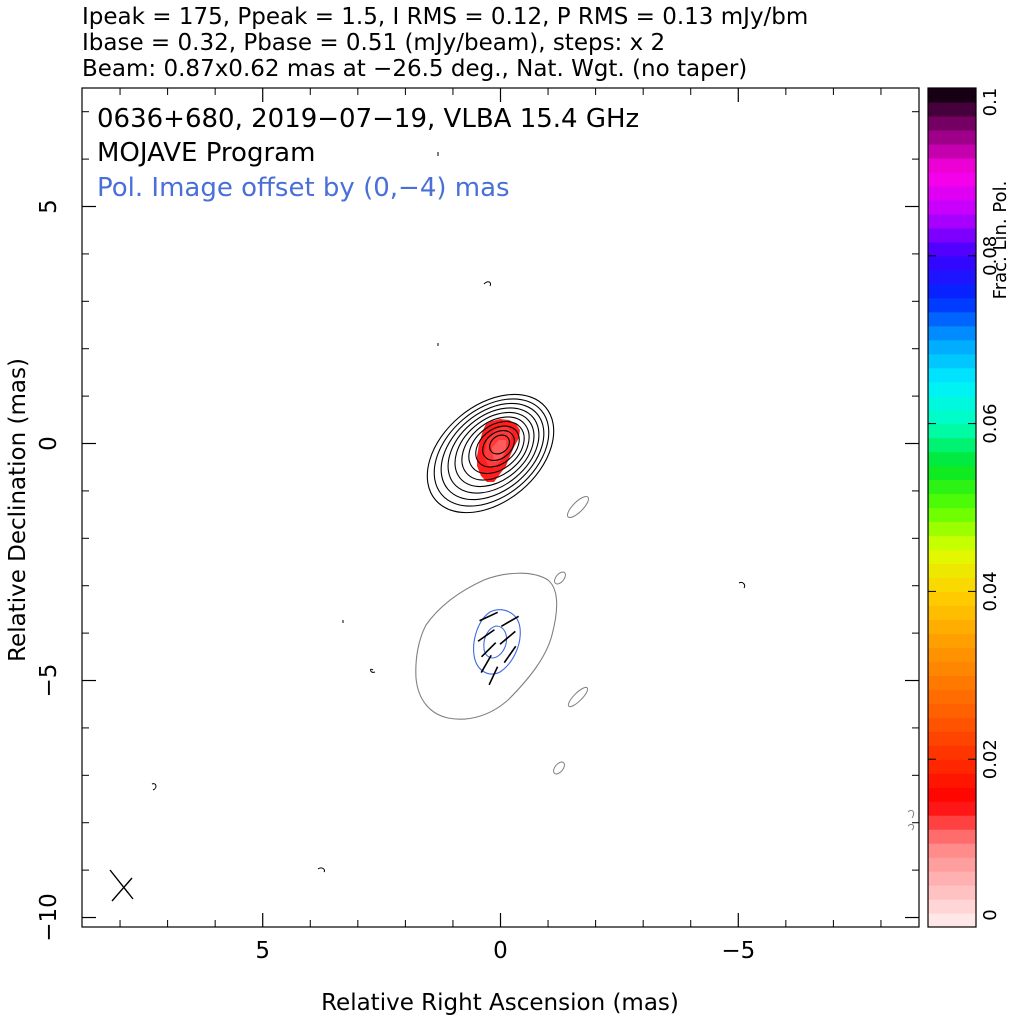  I want to click on colorbar-tick-label-0: 0, so click(990, 914).